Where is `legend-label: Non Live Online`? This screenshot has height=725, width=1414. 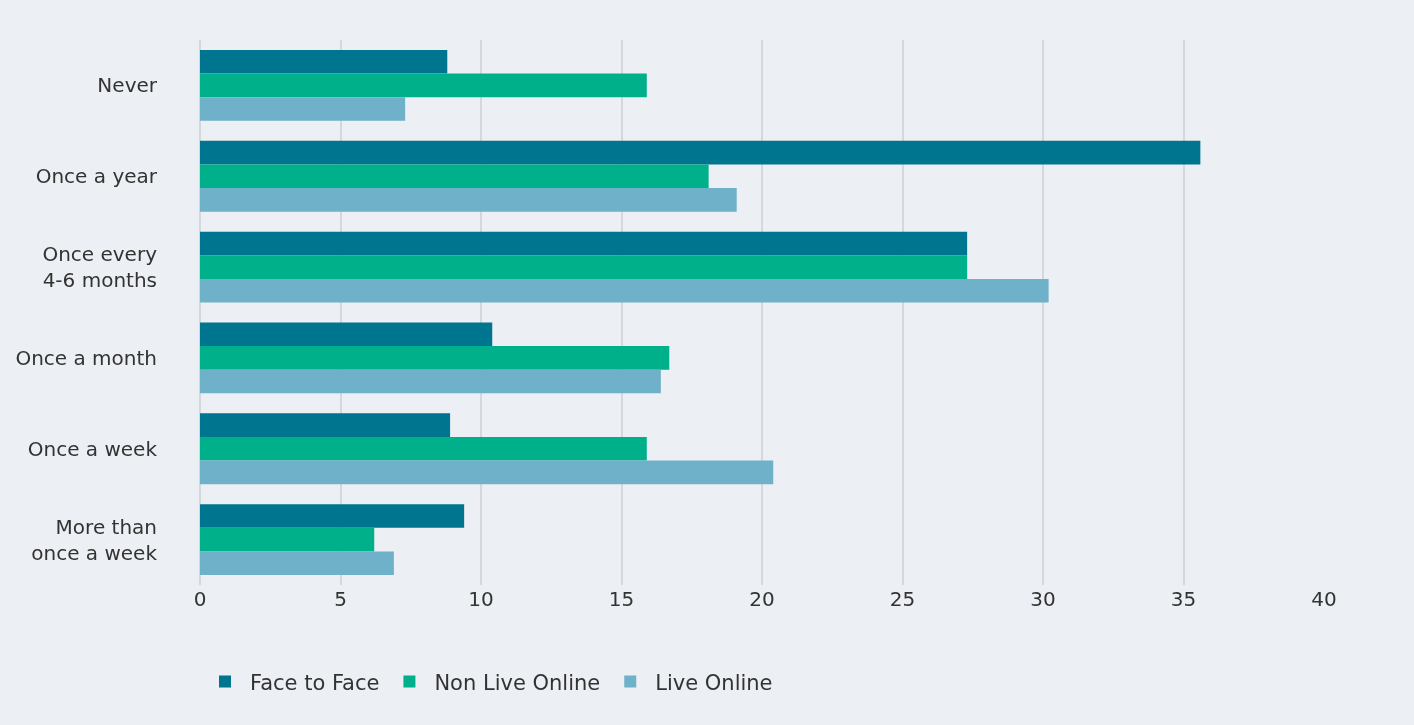
legend-label: Non Live Online is located at coordinates (517, 682).